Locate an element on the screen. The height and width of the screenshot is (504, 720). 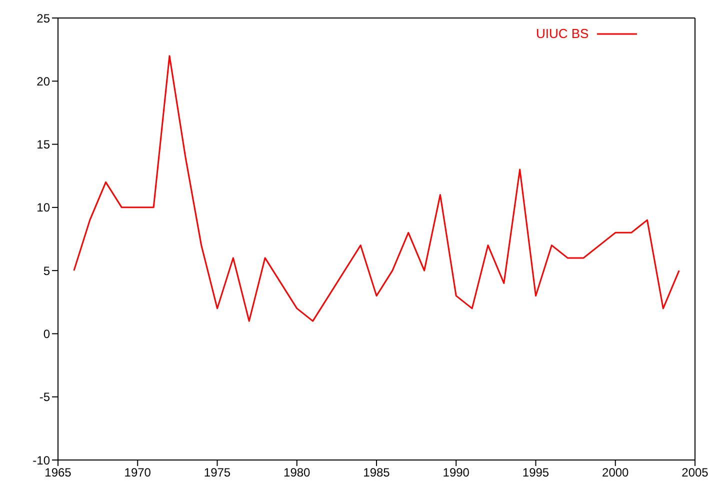
y-tick-label: 15 is located at coordinates (43, 145).